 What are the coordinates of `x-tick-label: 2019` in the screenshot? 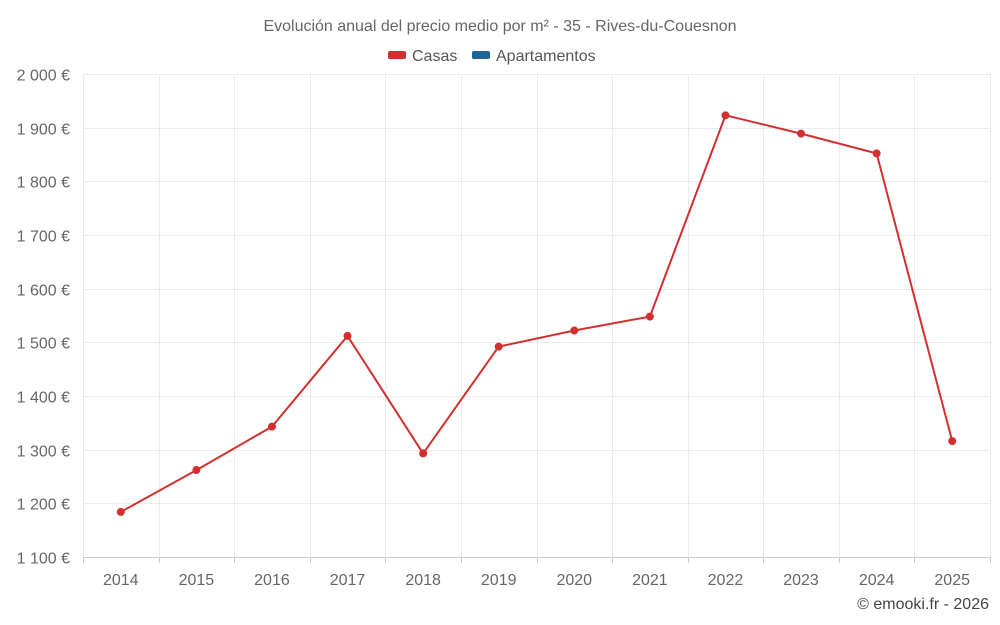 It's located at (499, 580).